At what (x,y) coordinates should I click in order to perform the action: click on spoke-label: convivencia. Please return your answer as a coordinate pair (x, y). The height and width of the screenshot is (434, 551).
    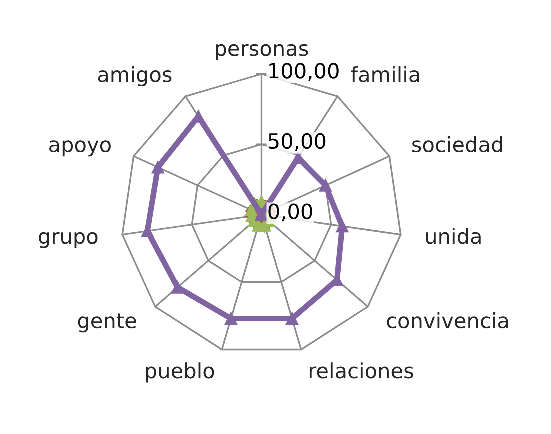
    Looking at the image, I should click on (447, 320).